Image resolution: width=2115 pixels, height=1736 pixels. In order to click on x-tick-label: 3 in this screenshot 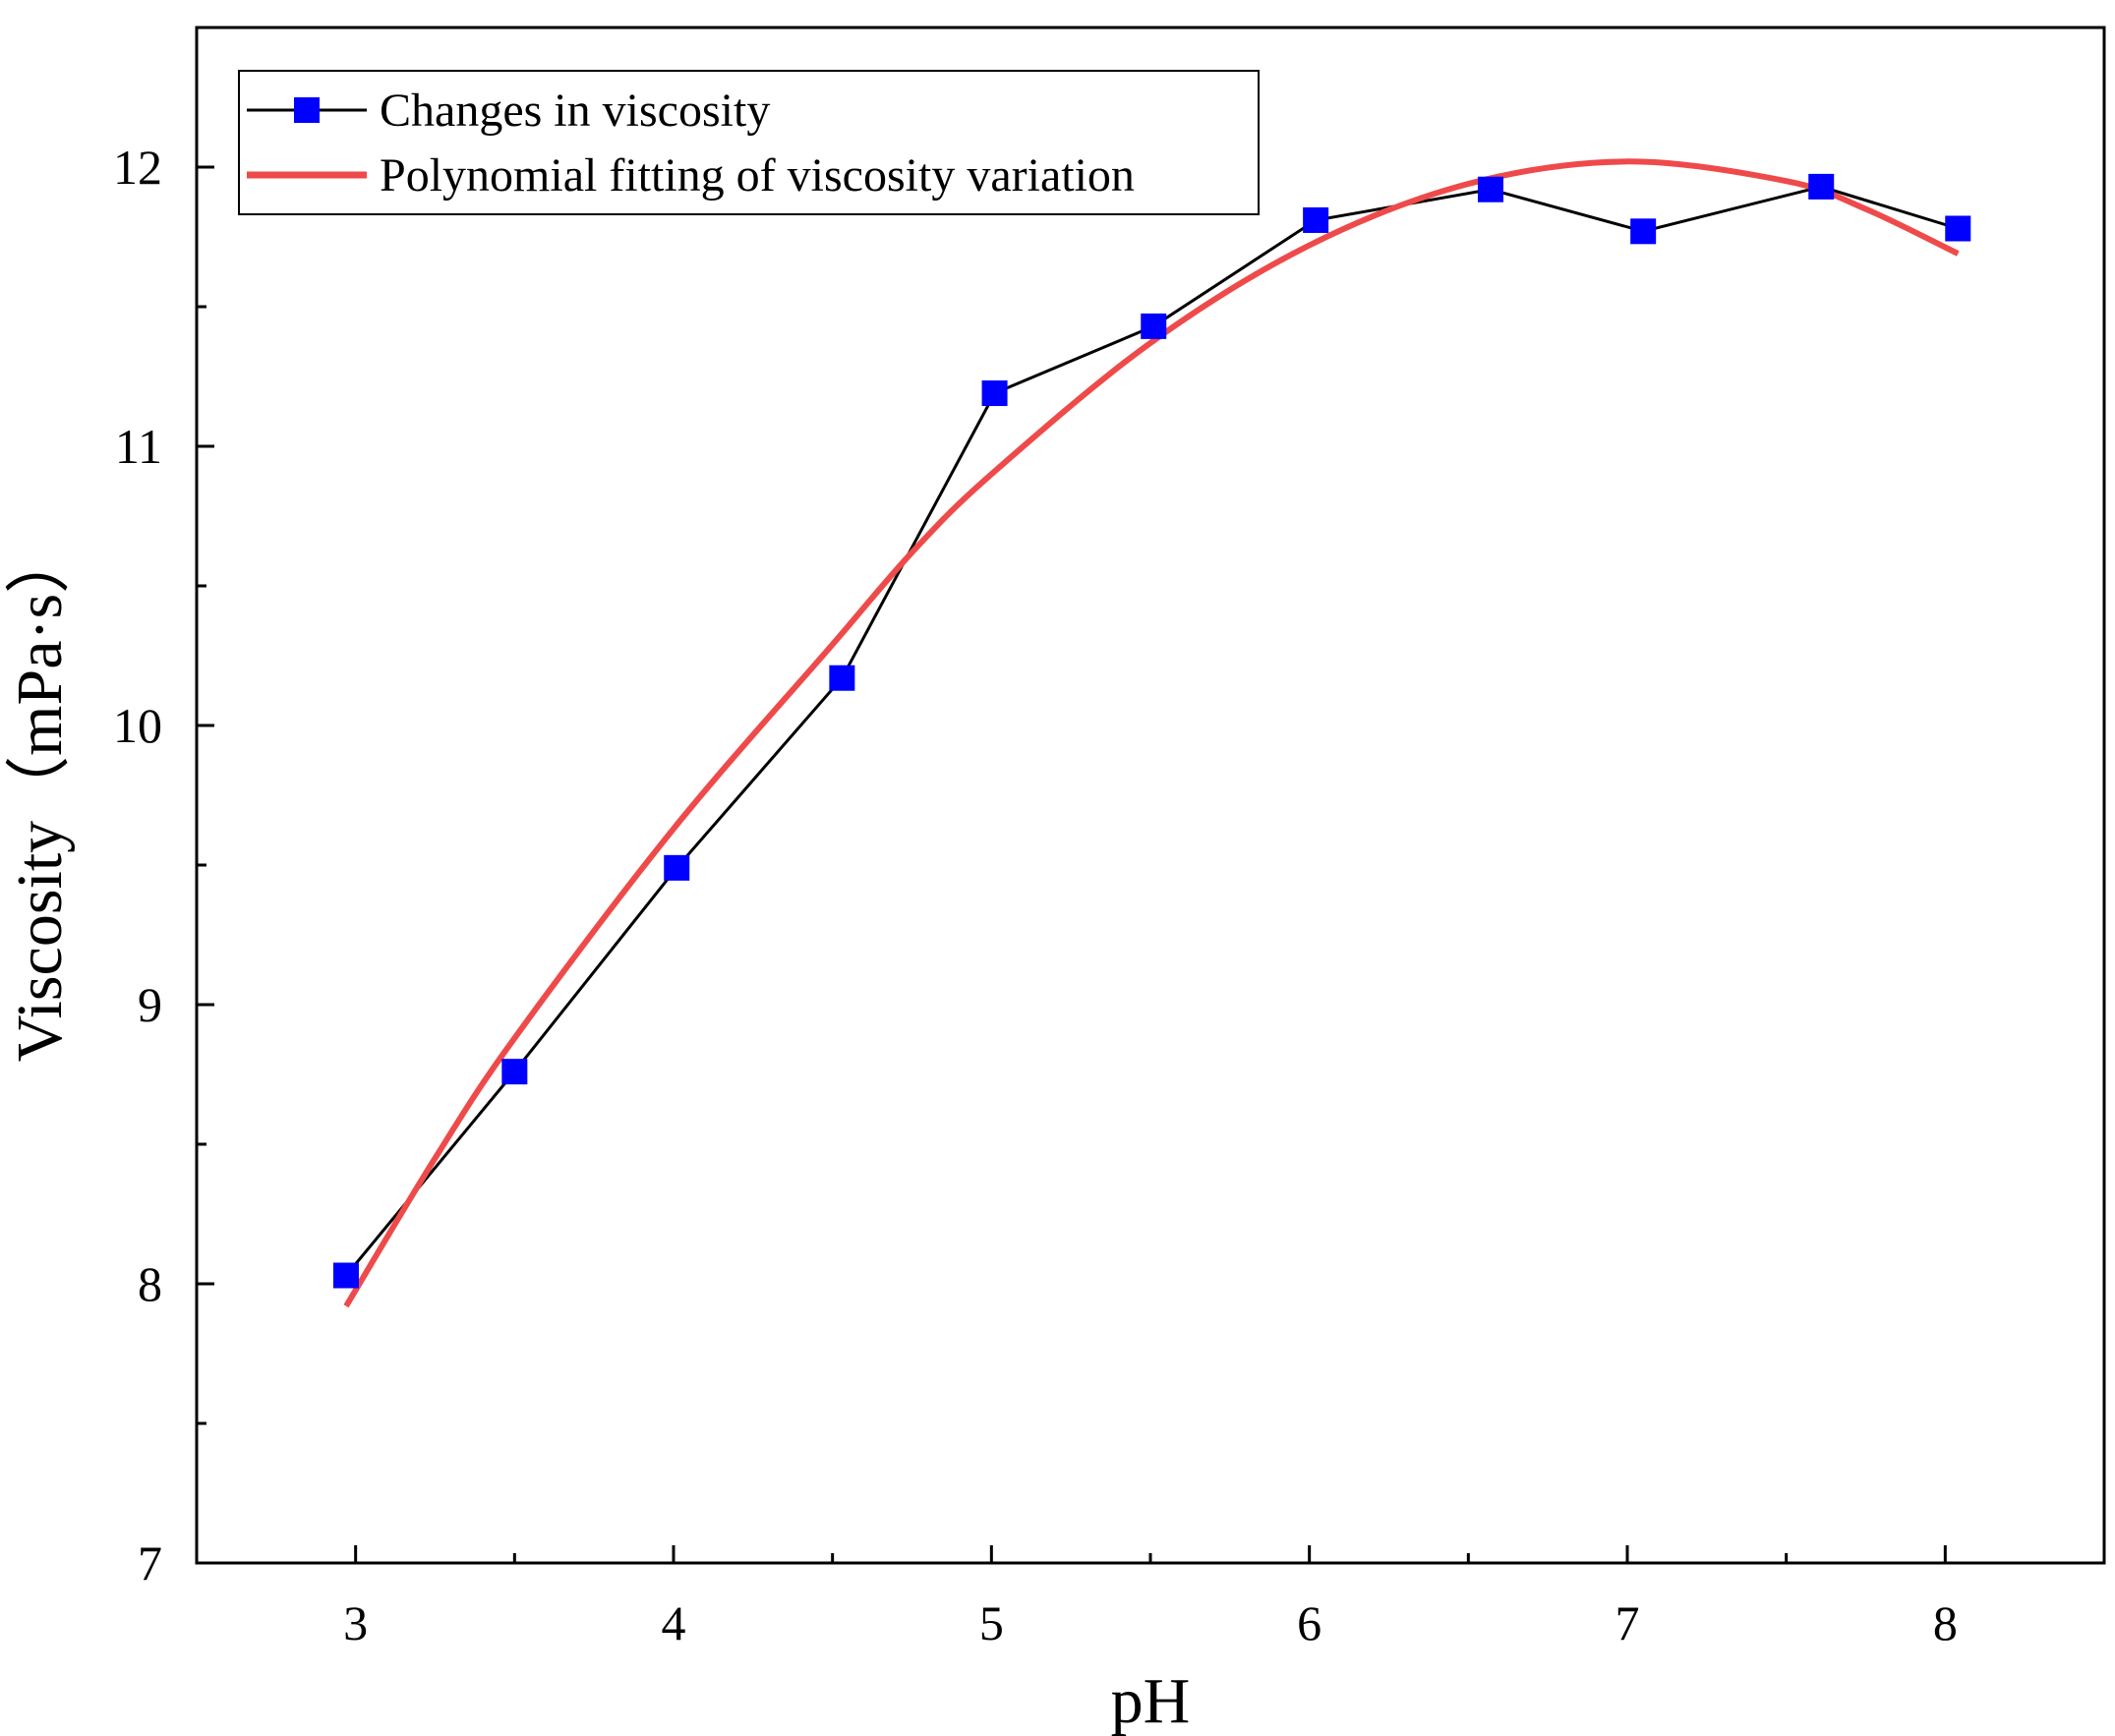, I will do `click(355, 1622)`.